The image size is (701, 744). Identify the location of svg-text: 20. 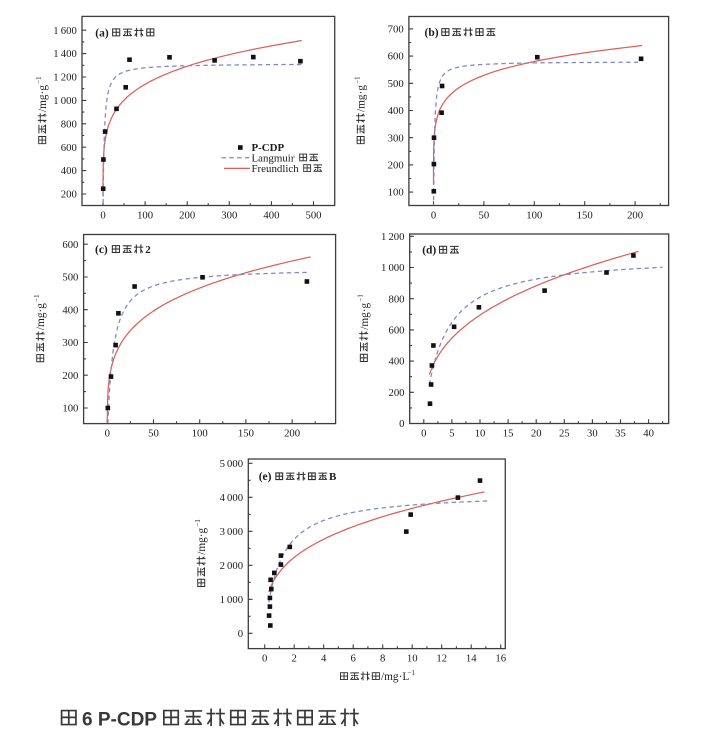
(536, 433).